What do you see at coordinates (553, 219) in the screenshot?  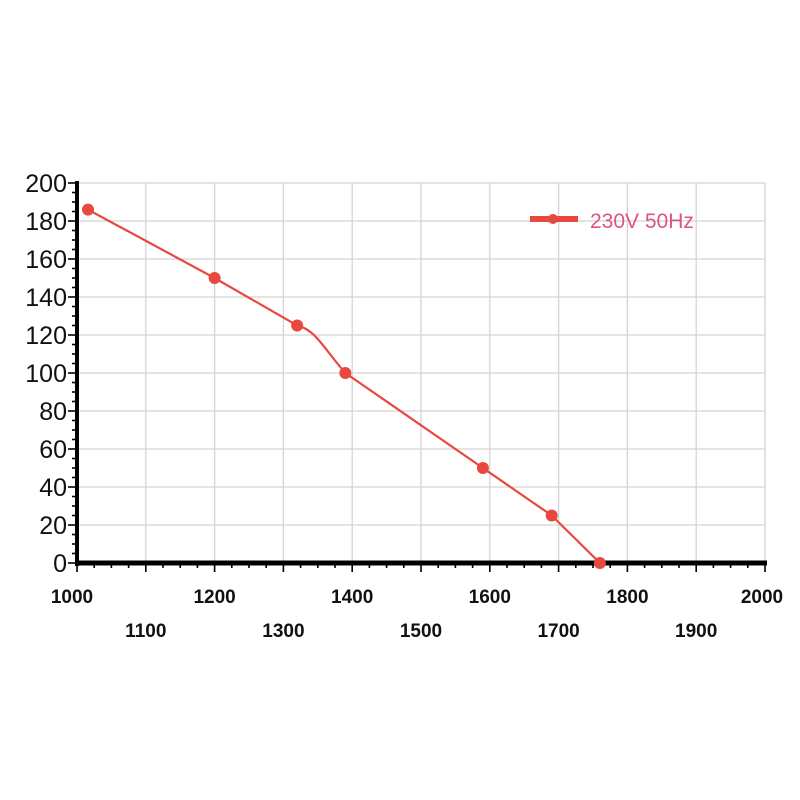 I see `legend-swatch-marker` at bounding box center [553, 219].